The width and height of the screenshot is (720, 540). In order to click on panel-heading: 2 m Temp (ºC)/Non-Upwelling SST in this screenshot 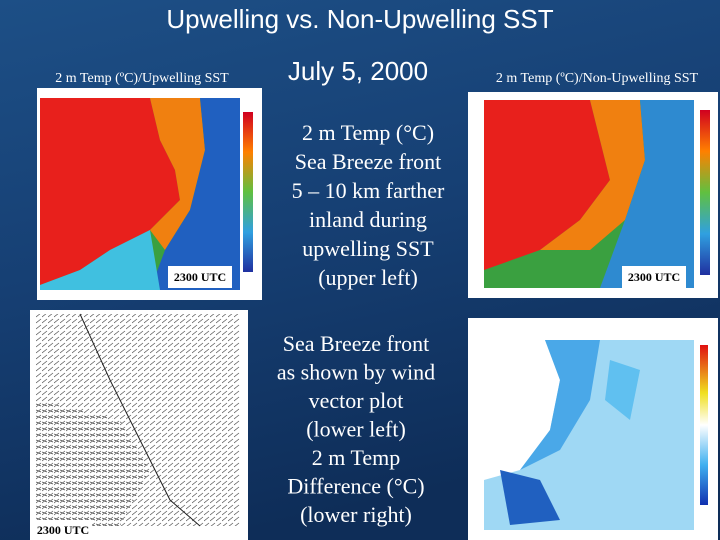, I will do `click(597, 78)`.